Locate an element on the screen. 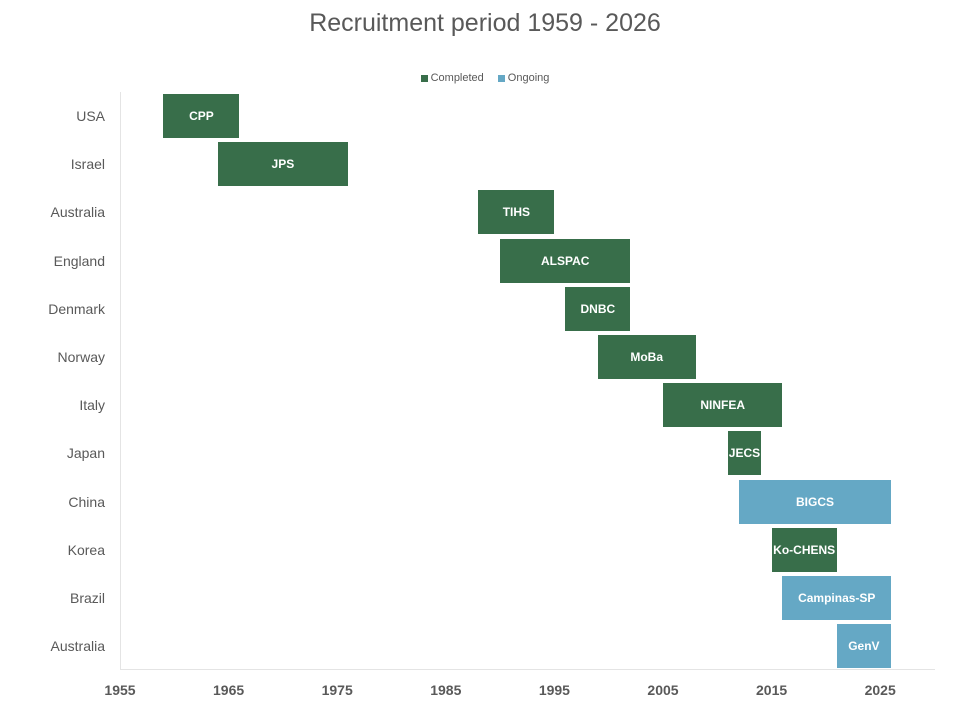 This screenshot has width=970, height=704. x-axis-line is located at coordinates (527, 669).